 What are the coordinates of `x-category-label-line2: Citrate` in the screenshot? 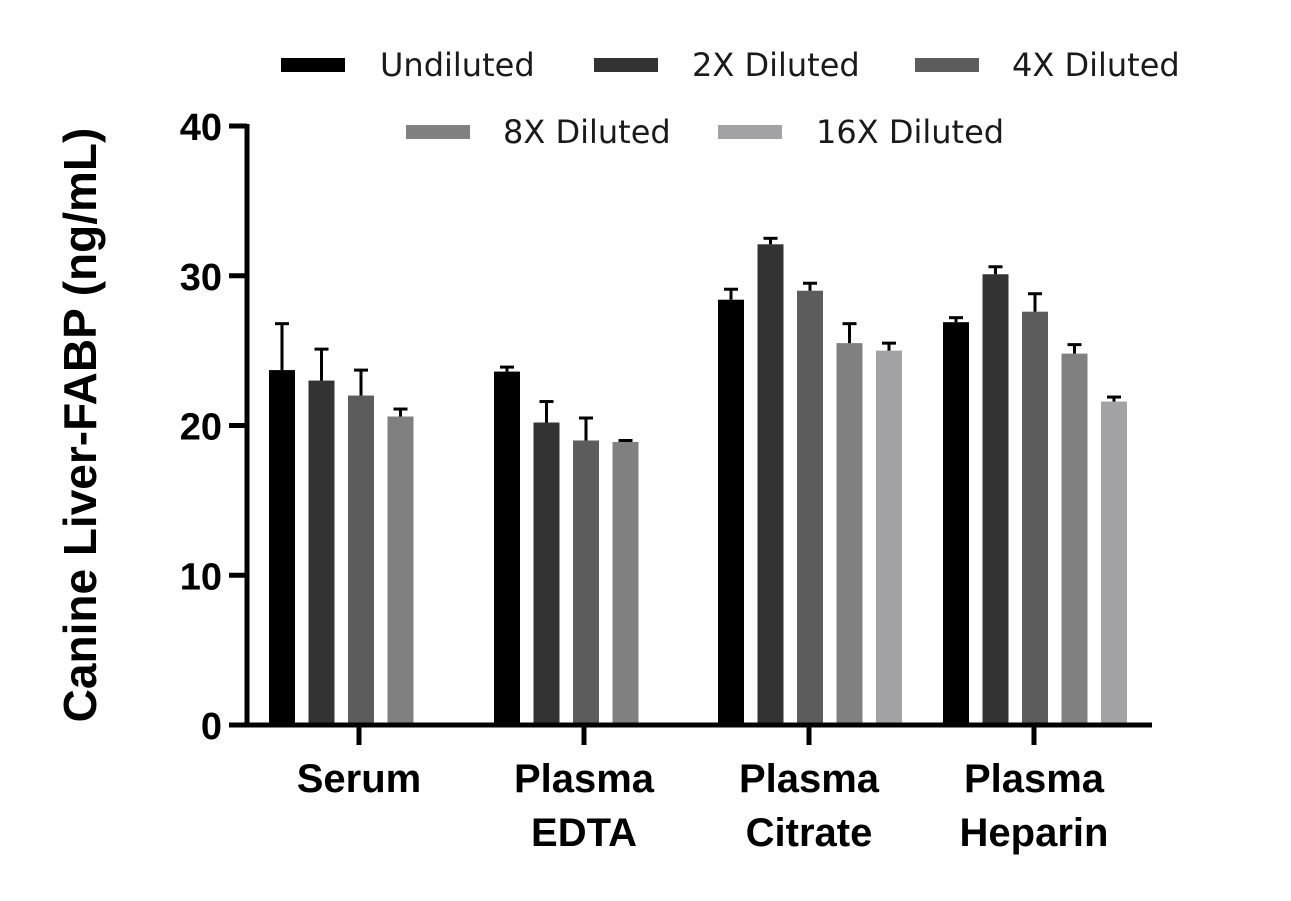 It's located at (809, 833).